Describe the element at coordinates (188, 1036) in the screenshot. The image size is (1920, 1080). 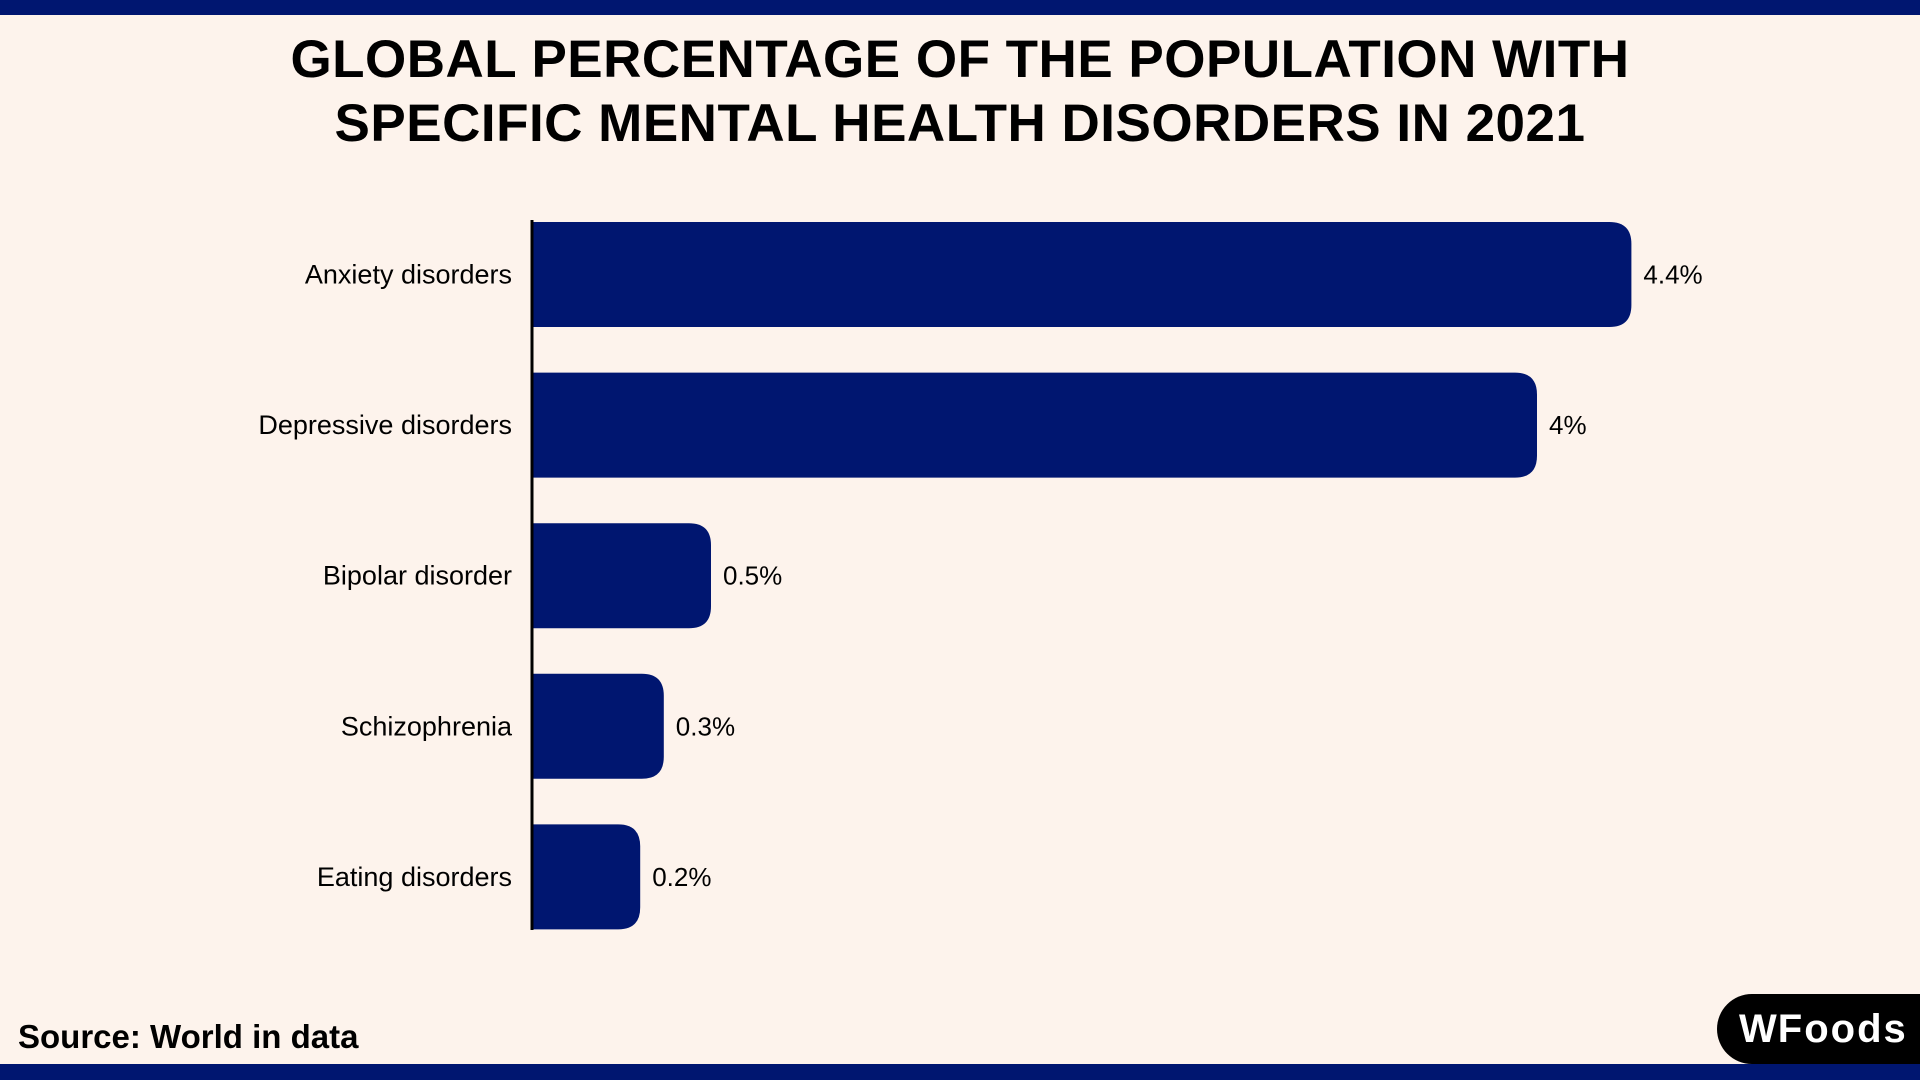
I see `source-note: Source: World in data` at that location.